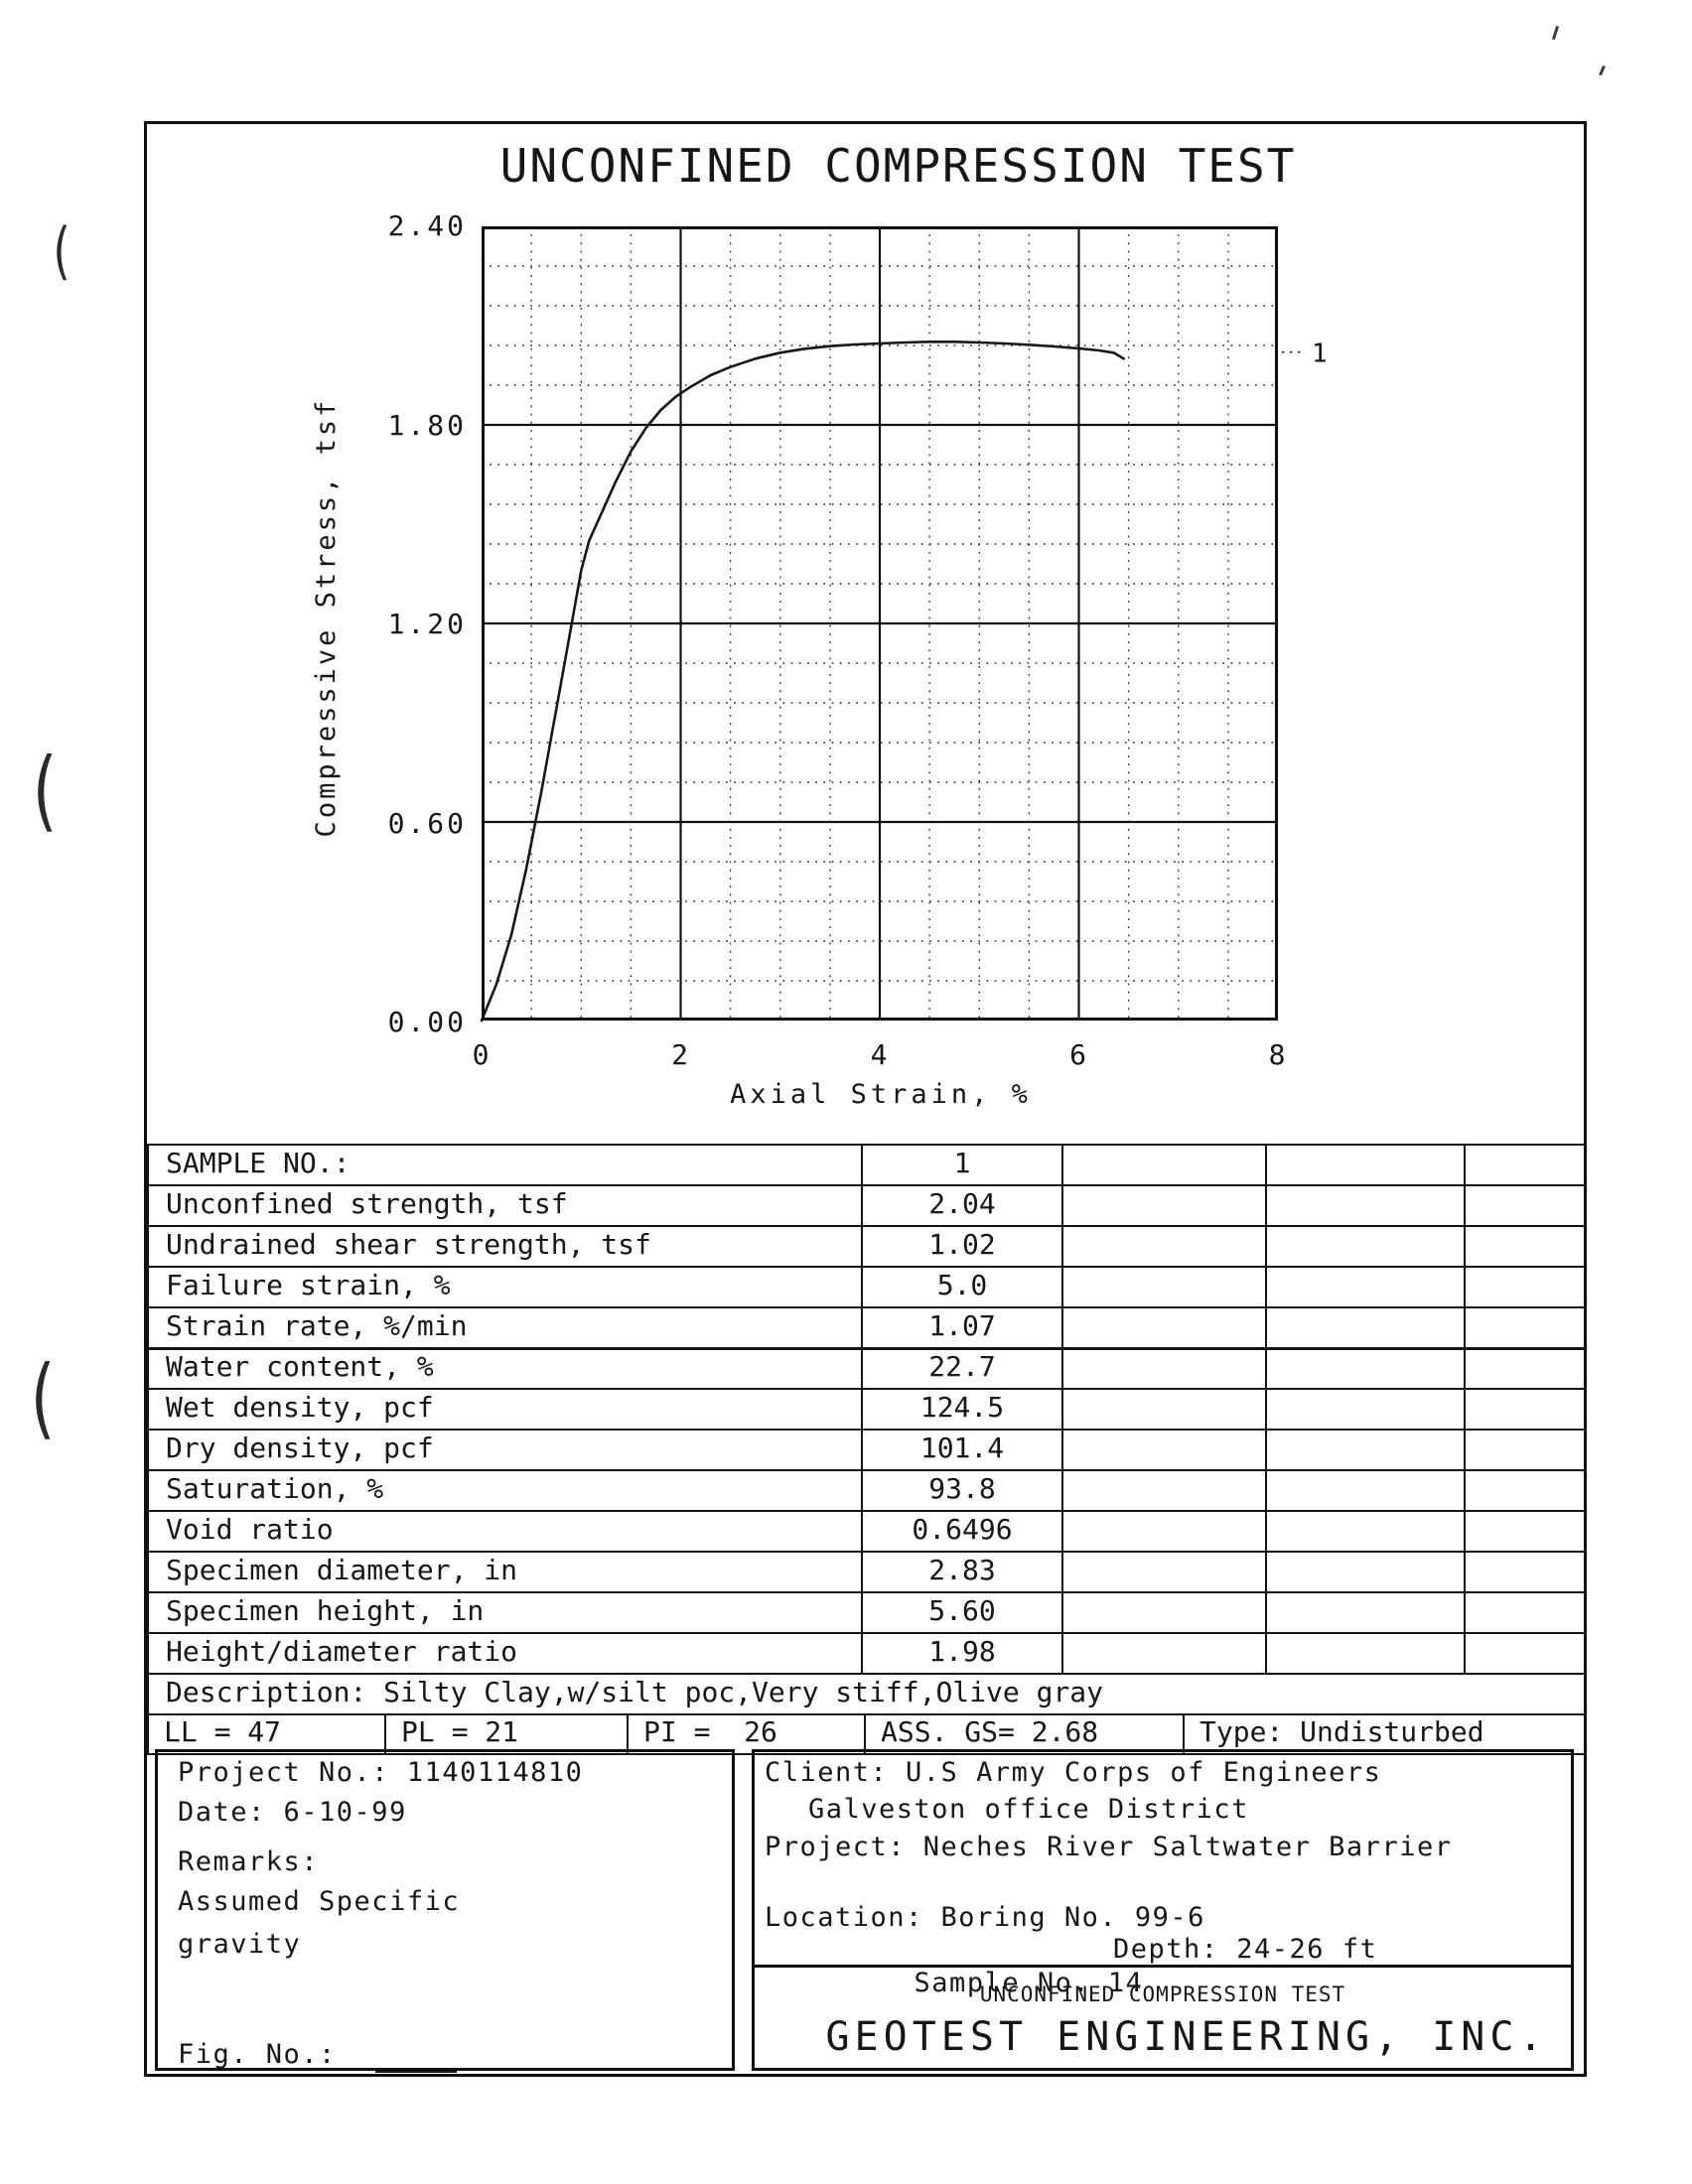 Image resolution: width=1692 pixels, height=2184 pixels. What do you see at coordinates (505, 1450) in the screenshot?
I see `row-label: Dry density, pcf` at bounding box center [505, 1450].